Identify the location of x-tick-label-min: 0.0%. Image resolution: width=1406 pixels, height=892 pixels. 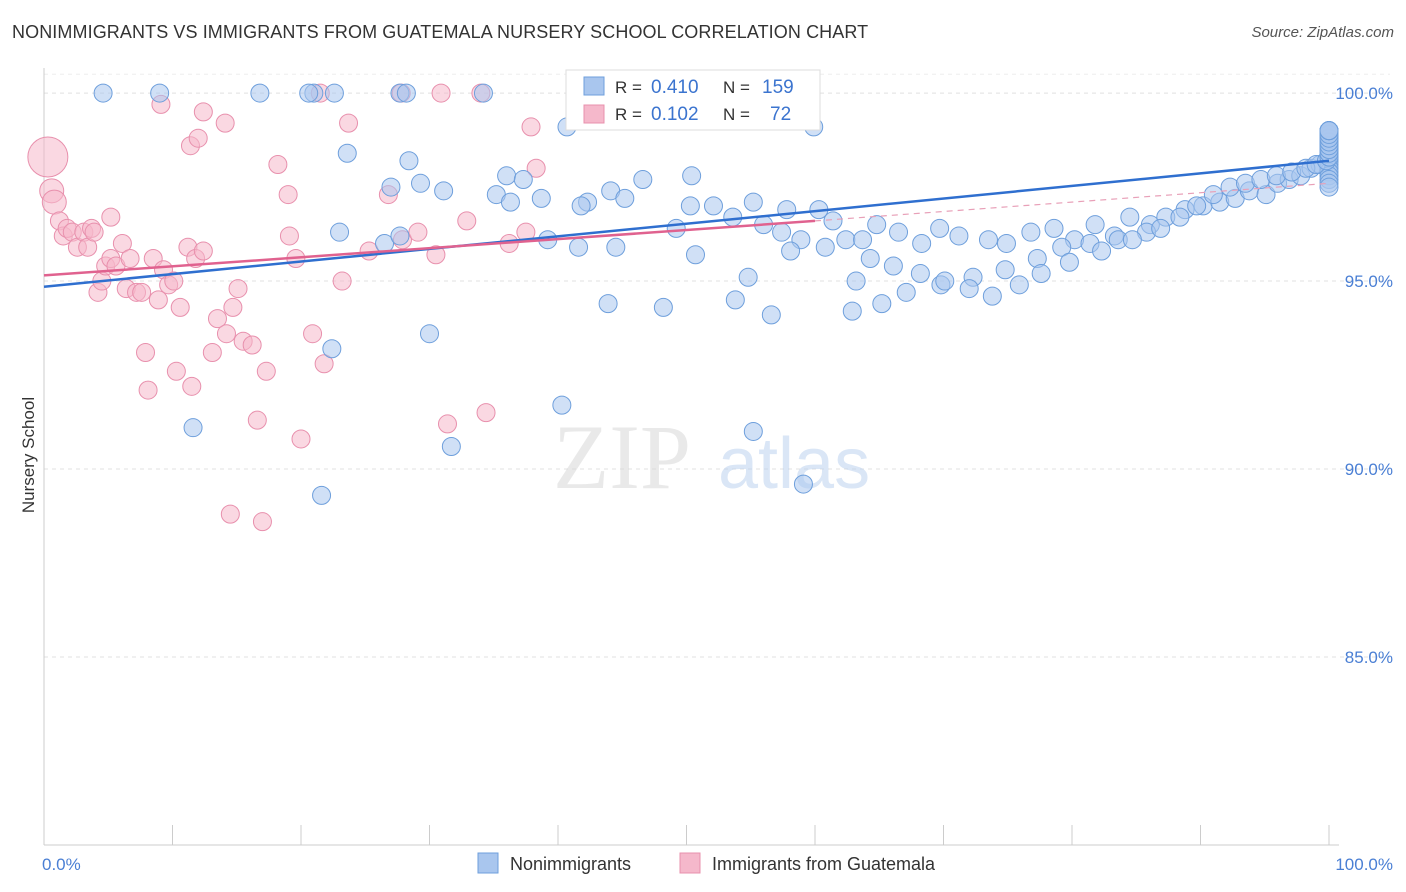
(61, 864).